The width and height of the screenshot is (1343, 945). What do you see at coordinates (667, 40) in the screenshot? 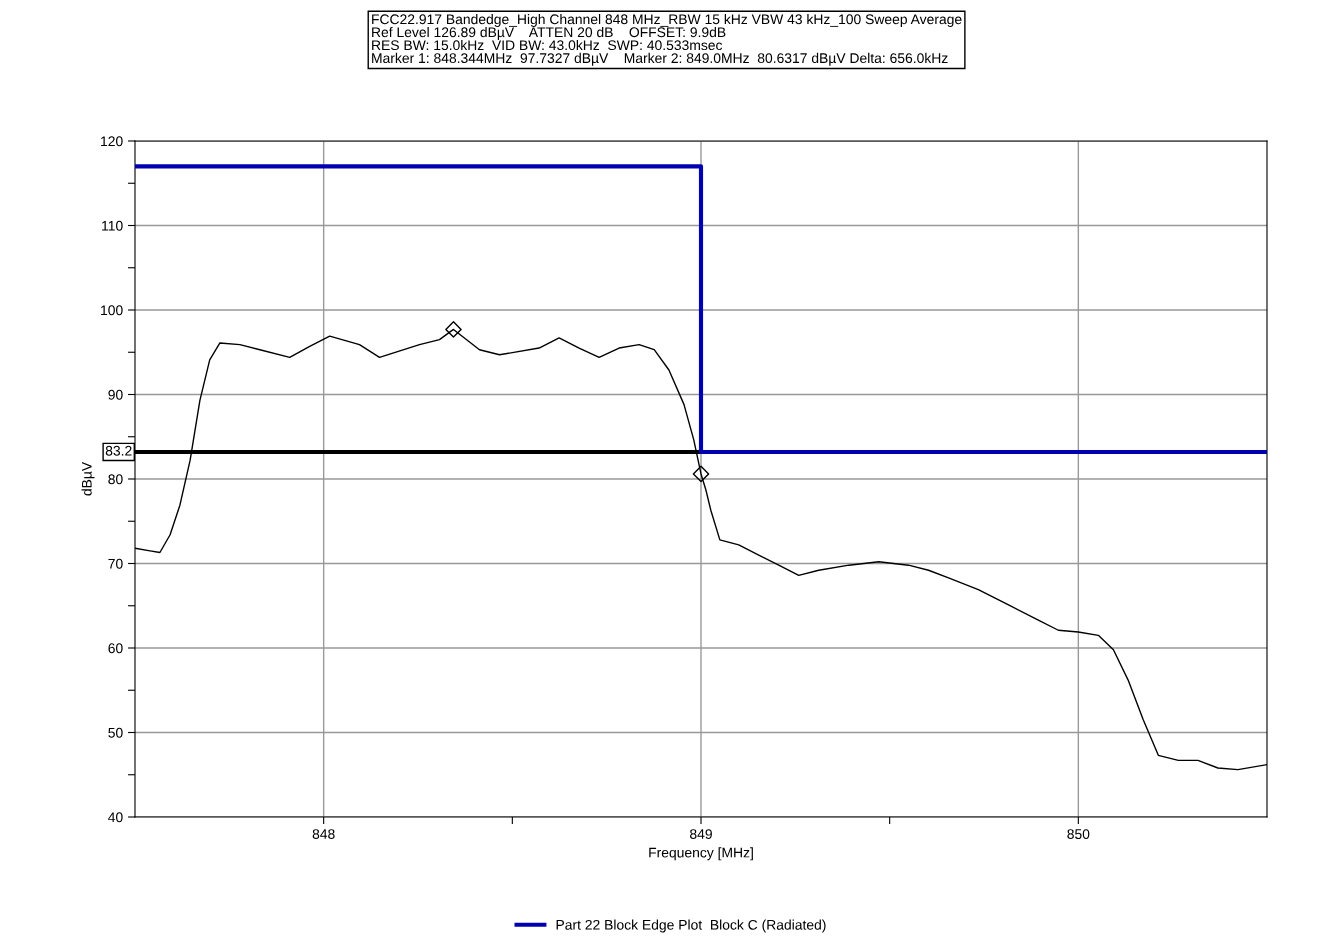
I see `chart-title: FCC22.917 Bandedge_High Channel 848 MHz_RBW 15 kHz VBW 43 kHz_100 Sweep Average Ref Level 126.89 dBµV ATTEN 20 dB OFFSET: 9.9dB RES BW: 15.0kHz VID BW: 43.0kHz SWP: 40.533msec Marker 1: 848.344MHz 97.7327 dBµV Marker 2: 849.0MHz 80.6317 dBµV Delta: 656.0kHz` at bounding box center [667, 40].